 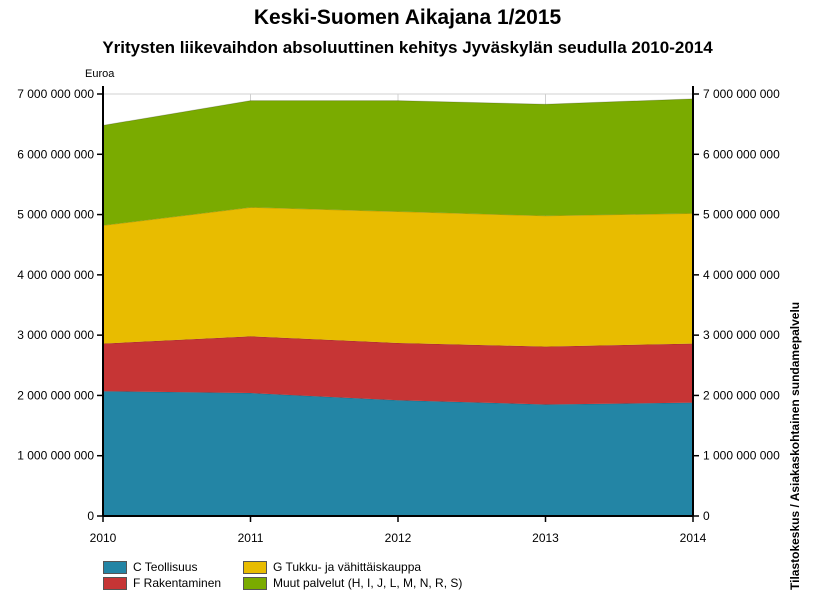 What do you see at coordinates (103, 538) in the screenshot?
I see `x-tick-label: 2010` at bounding box center [103, 538].